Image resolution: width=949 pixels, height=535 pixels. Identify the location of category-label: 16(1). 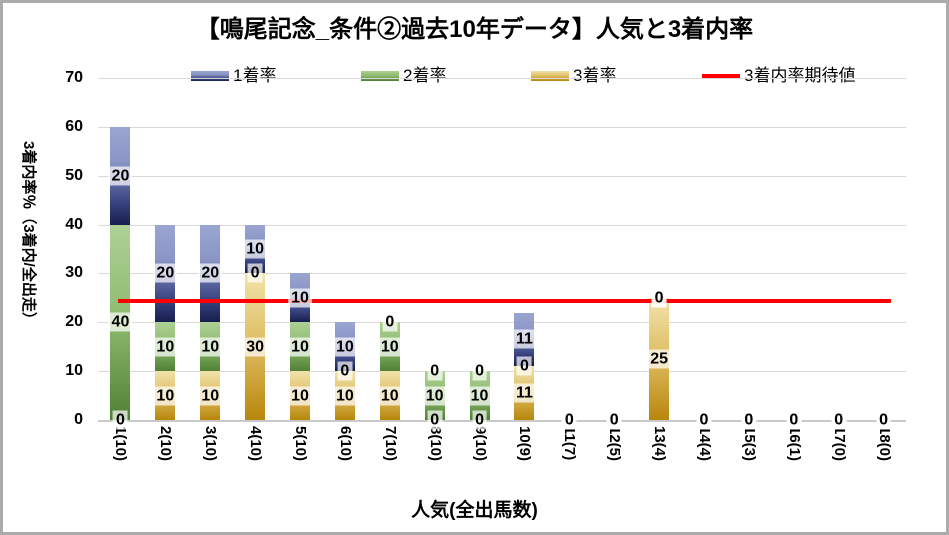
(794, 444).